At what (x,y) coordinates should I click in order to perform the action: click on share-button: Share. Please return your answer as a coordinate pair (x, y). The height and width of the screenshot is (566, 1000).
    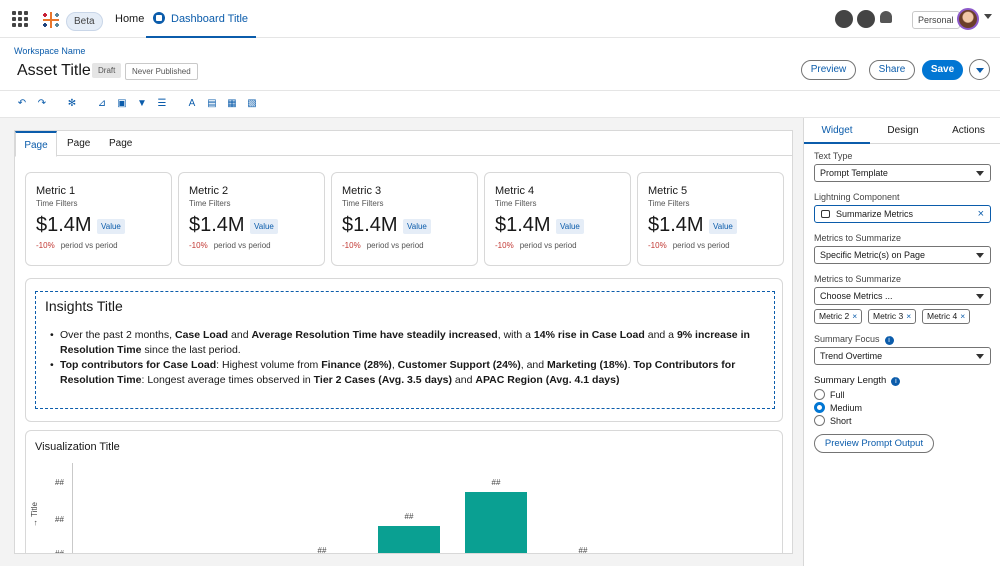
    Looking at the image, I should click on (892, 70).